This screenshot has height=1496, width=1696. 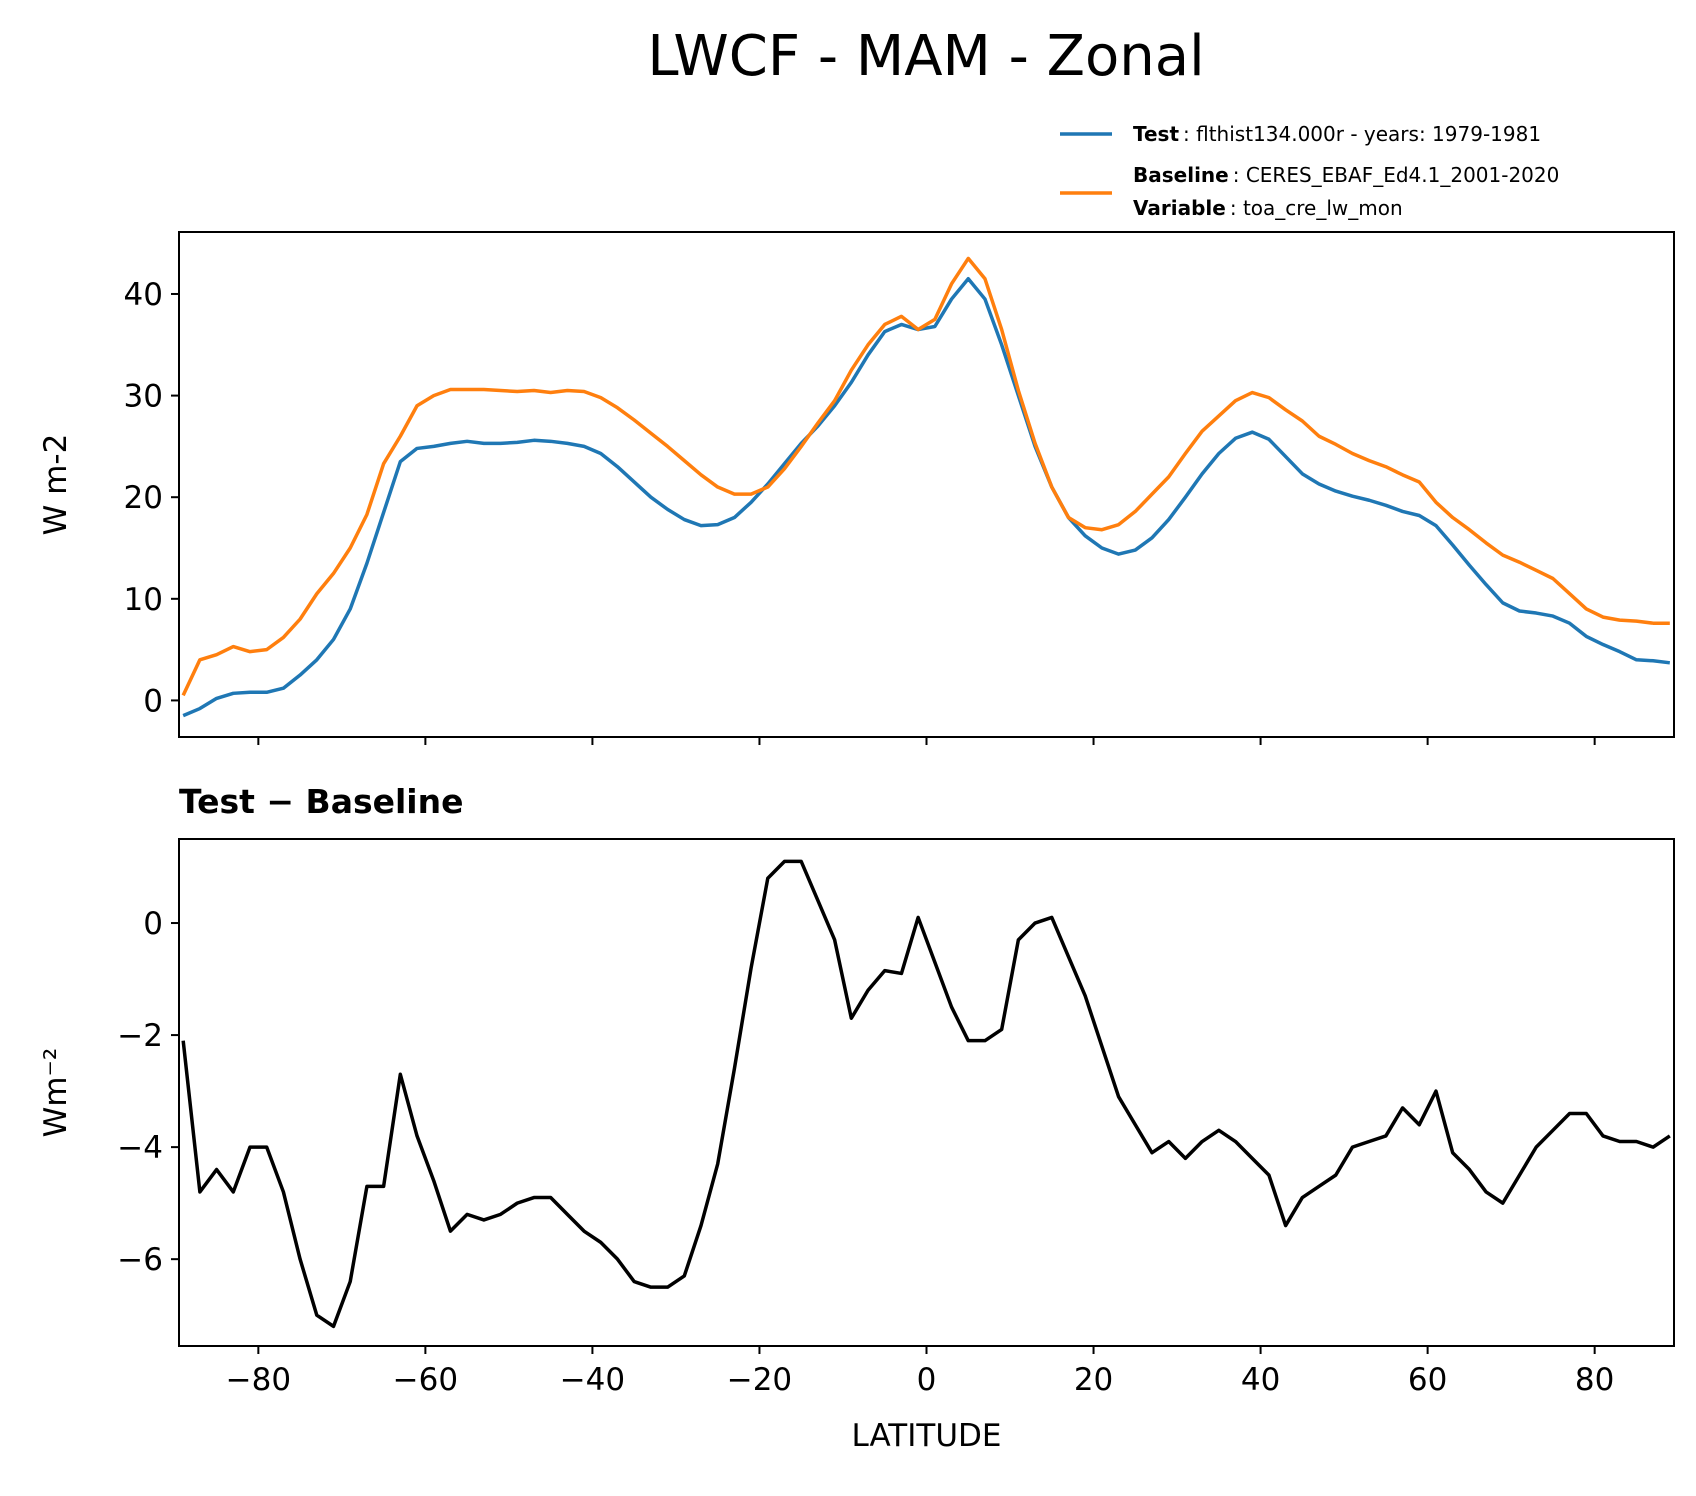 What do you see at coordinates (321, 801) in the screenshot?
I see `subplot-title: Test − Baseline` at bounding box center [321, 801].